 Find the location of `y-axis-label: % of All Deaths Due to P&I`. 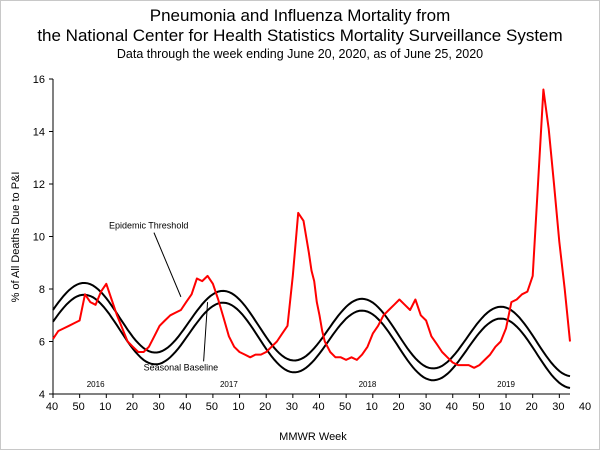

y-axis-label: % of All Deaths Due to P&I is located at coordinates (16, 237).